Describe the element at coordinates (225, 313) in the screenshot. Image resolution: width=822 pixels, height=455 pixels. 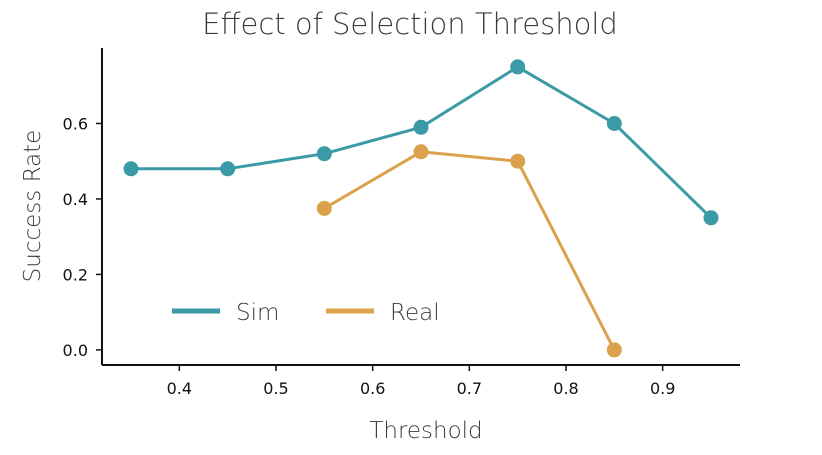
I see `legend-item-sim: Sim` at that location.